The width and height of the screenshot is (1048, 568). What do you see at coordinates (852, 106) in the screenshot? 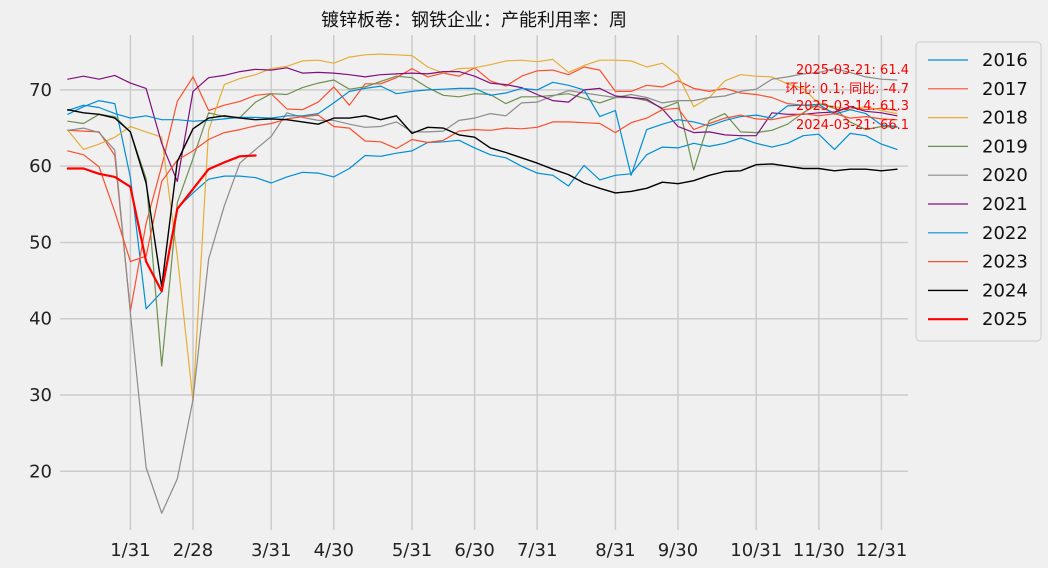
I see `annotation-prev-week: 2025-03-14: 61.3` at bounding box center [852, 106].